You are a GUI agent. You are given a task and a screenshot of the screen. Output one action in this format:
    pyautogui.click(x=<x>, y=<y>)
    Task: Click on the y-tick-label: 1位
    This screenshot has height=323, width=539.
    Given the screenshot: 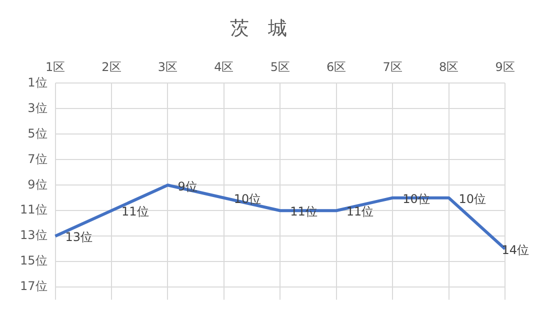 What is the action you would take?
    pyautogui.click(x=38, y=82)
    